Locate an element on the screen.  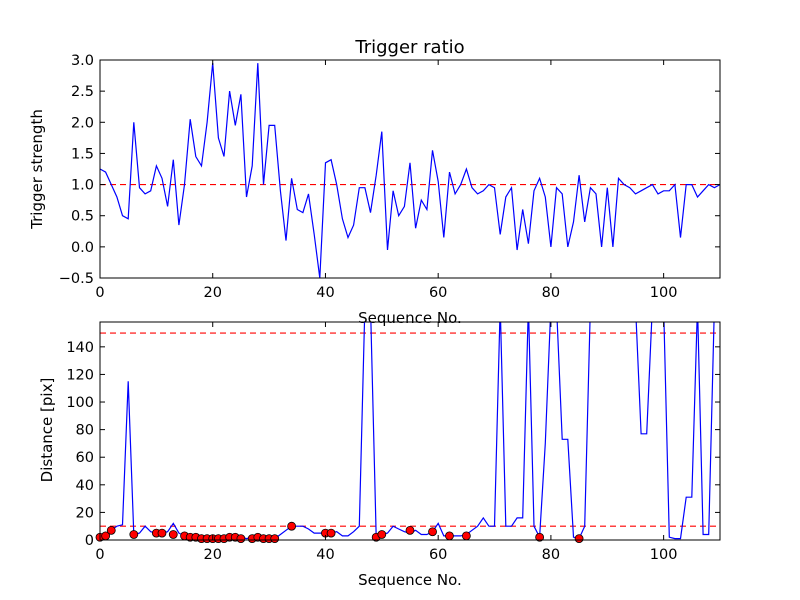
top-x-tick-label: 80 is located at coordinates (551, 293).